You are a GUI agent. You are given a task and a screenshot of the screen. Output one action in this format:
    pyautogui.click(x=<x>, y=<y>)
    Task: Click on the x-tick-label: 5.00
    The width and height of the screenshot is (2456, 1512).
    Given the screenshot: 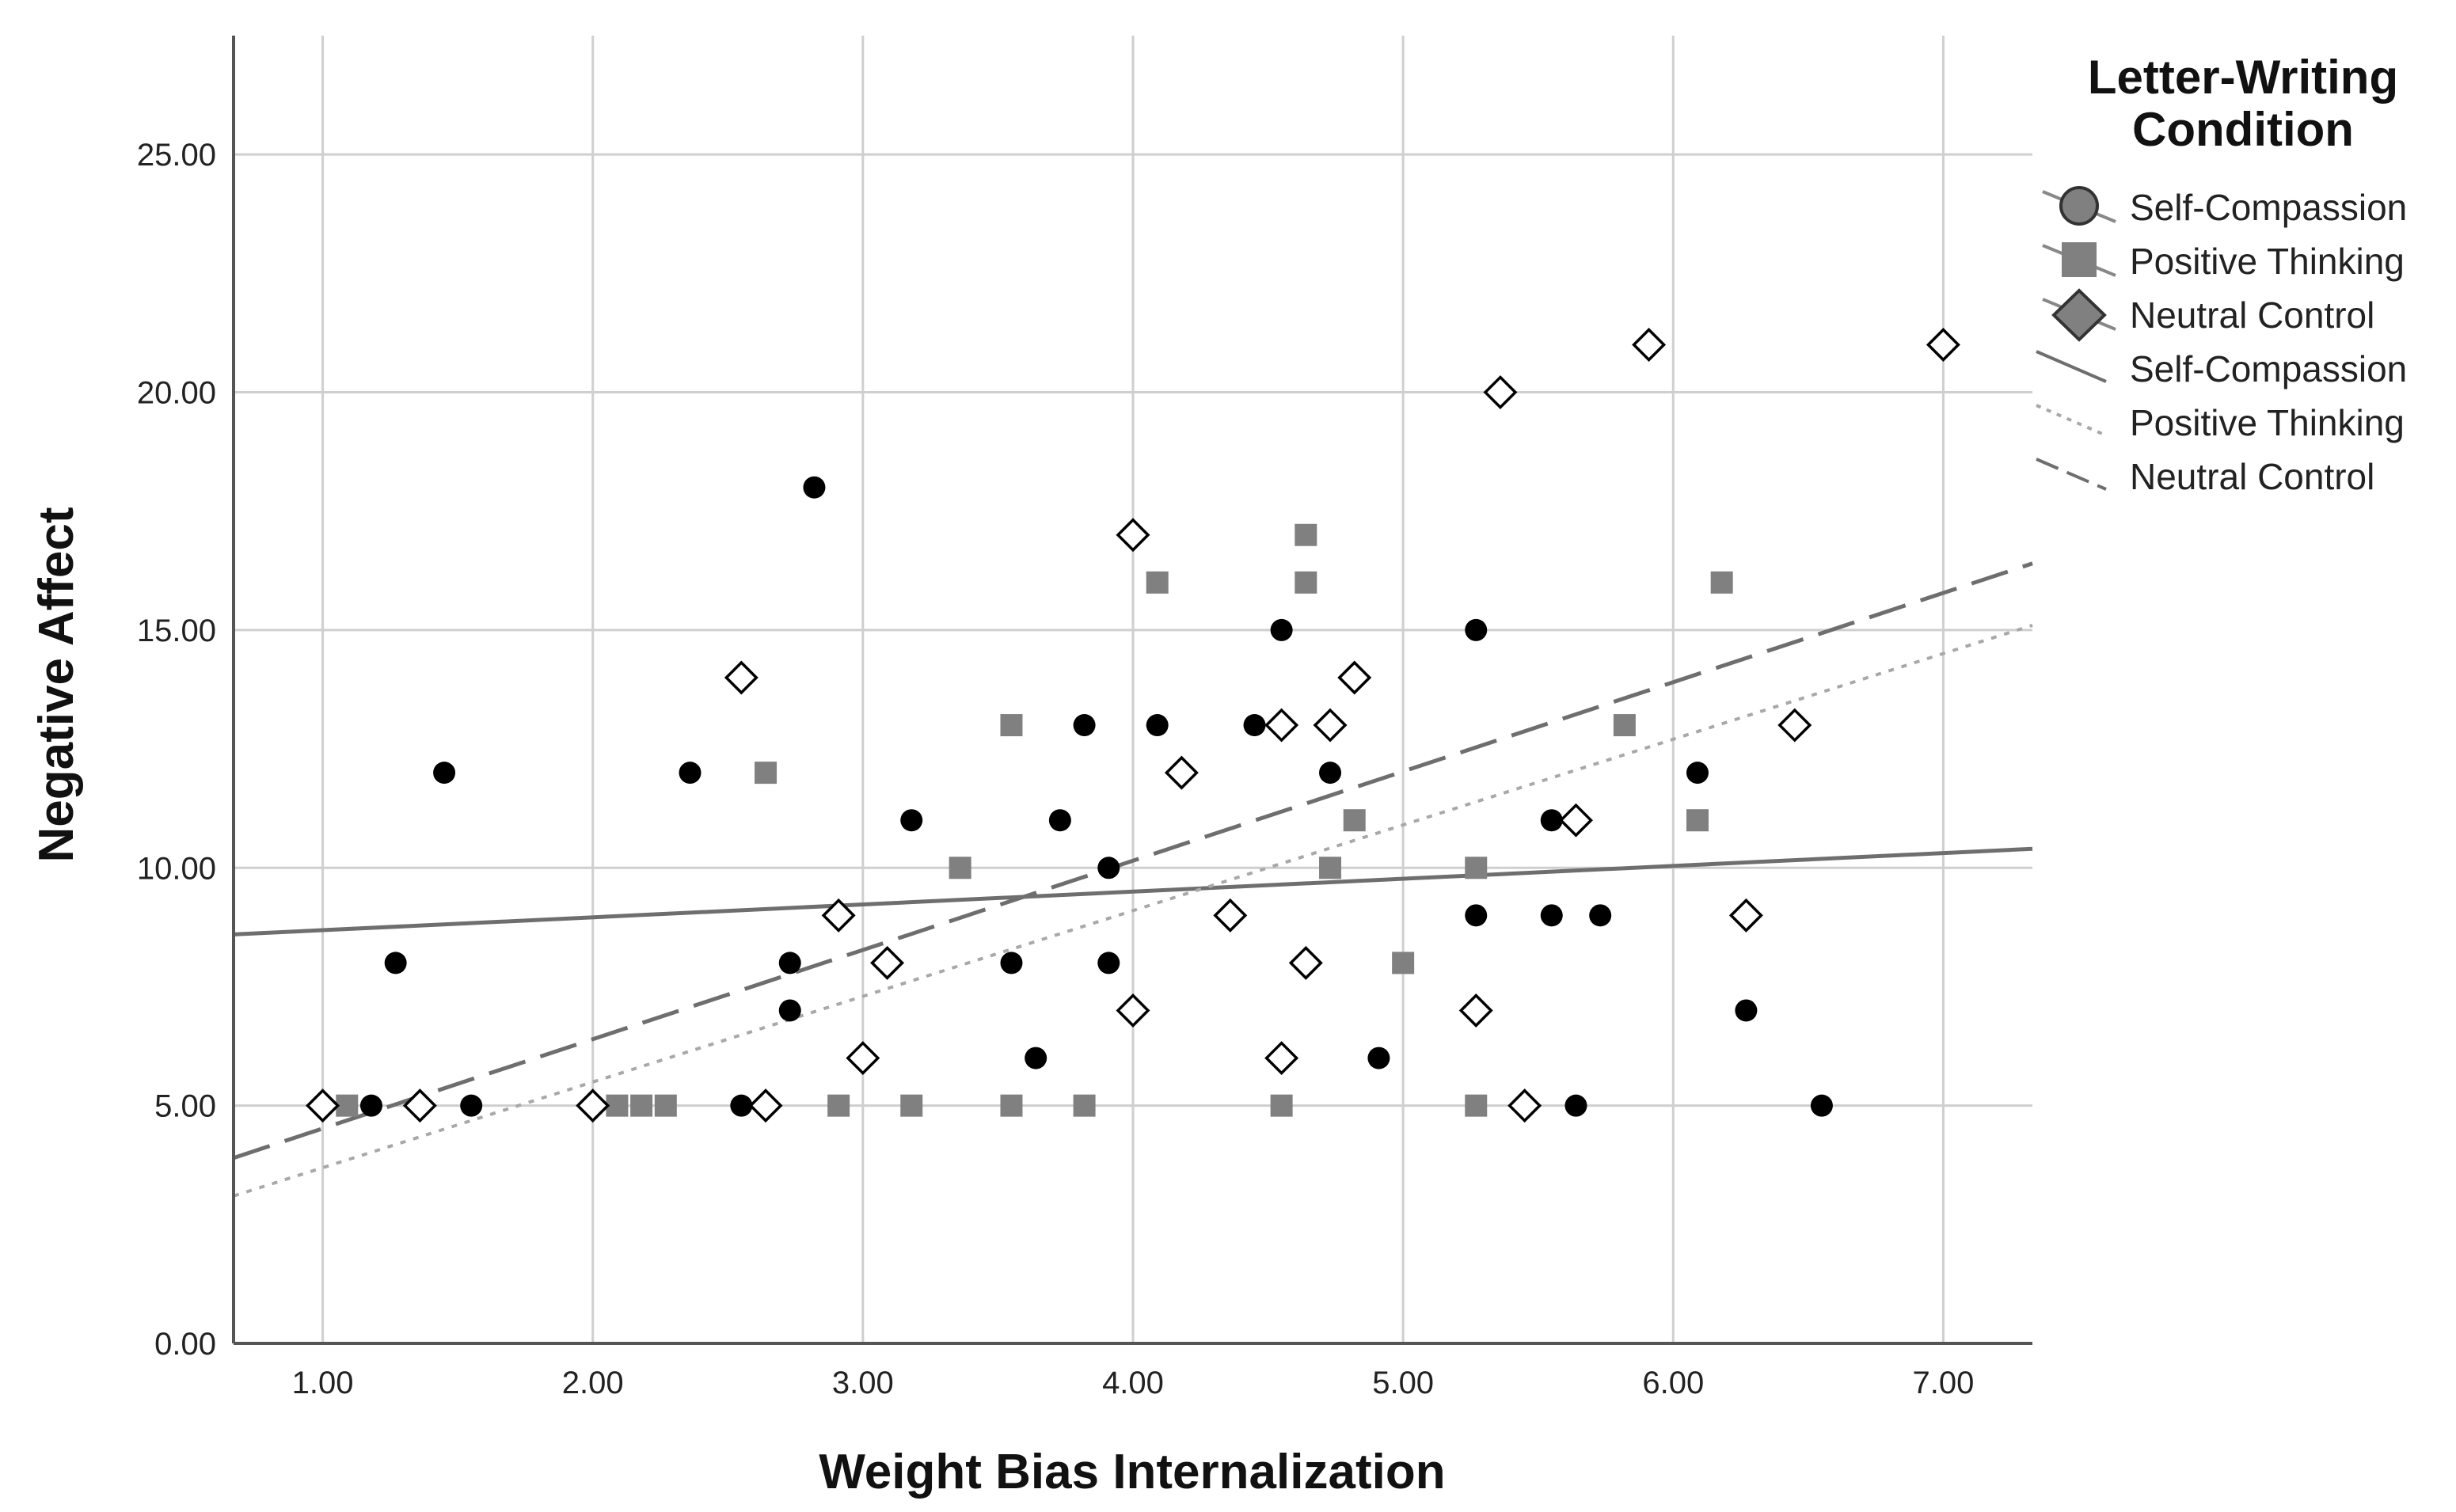 What is the action you would take?
    pyautogui.click(x=1403, y=1383)
    